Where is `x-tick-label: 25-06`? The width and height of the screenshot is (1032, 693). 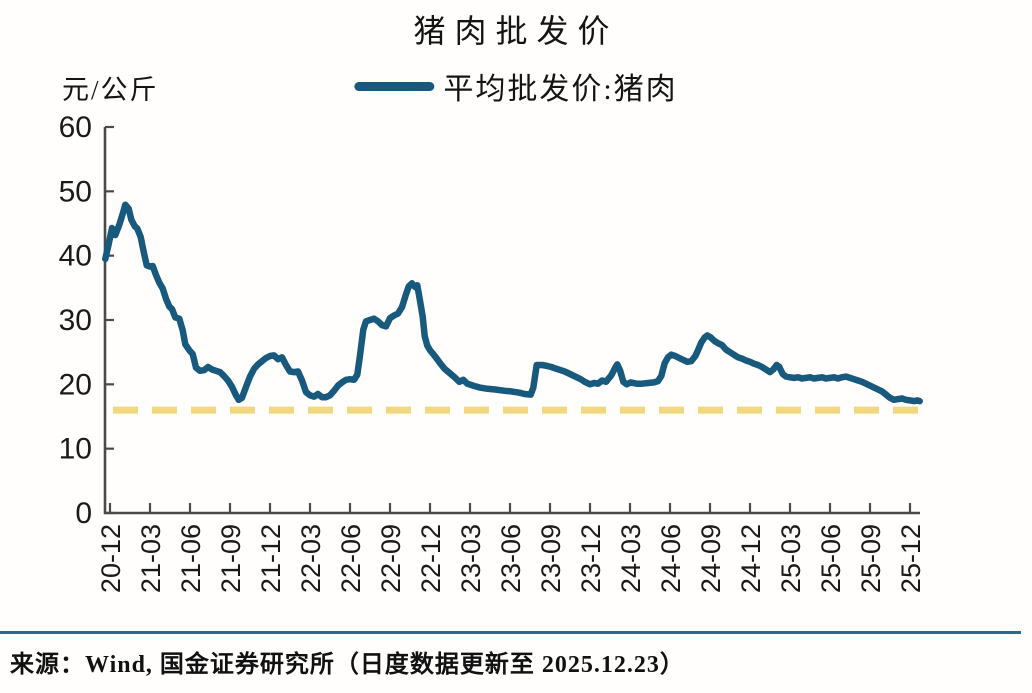
x-tick-label: 25-06 is located at coordinates (831, 558).